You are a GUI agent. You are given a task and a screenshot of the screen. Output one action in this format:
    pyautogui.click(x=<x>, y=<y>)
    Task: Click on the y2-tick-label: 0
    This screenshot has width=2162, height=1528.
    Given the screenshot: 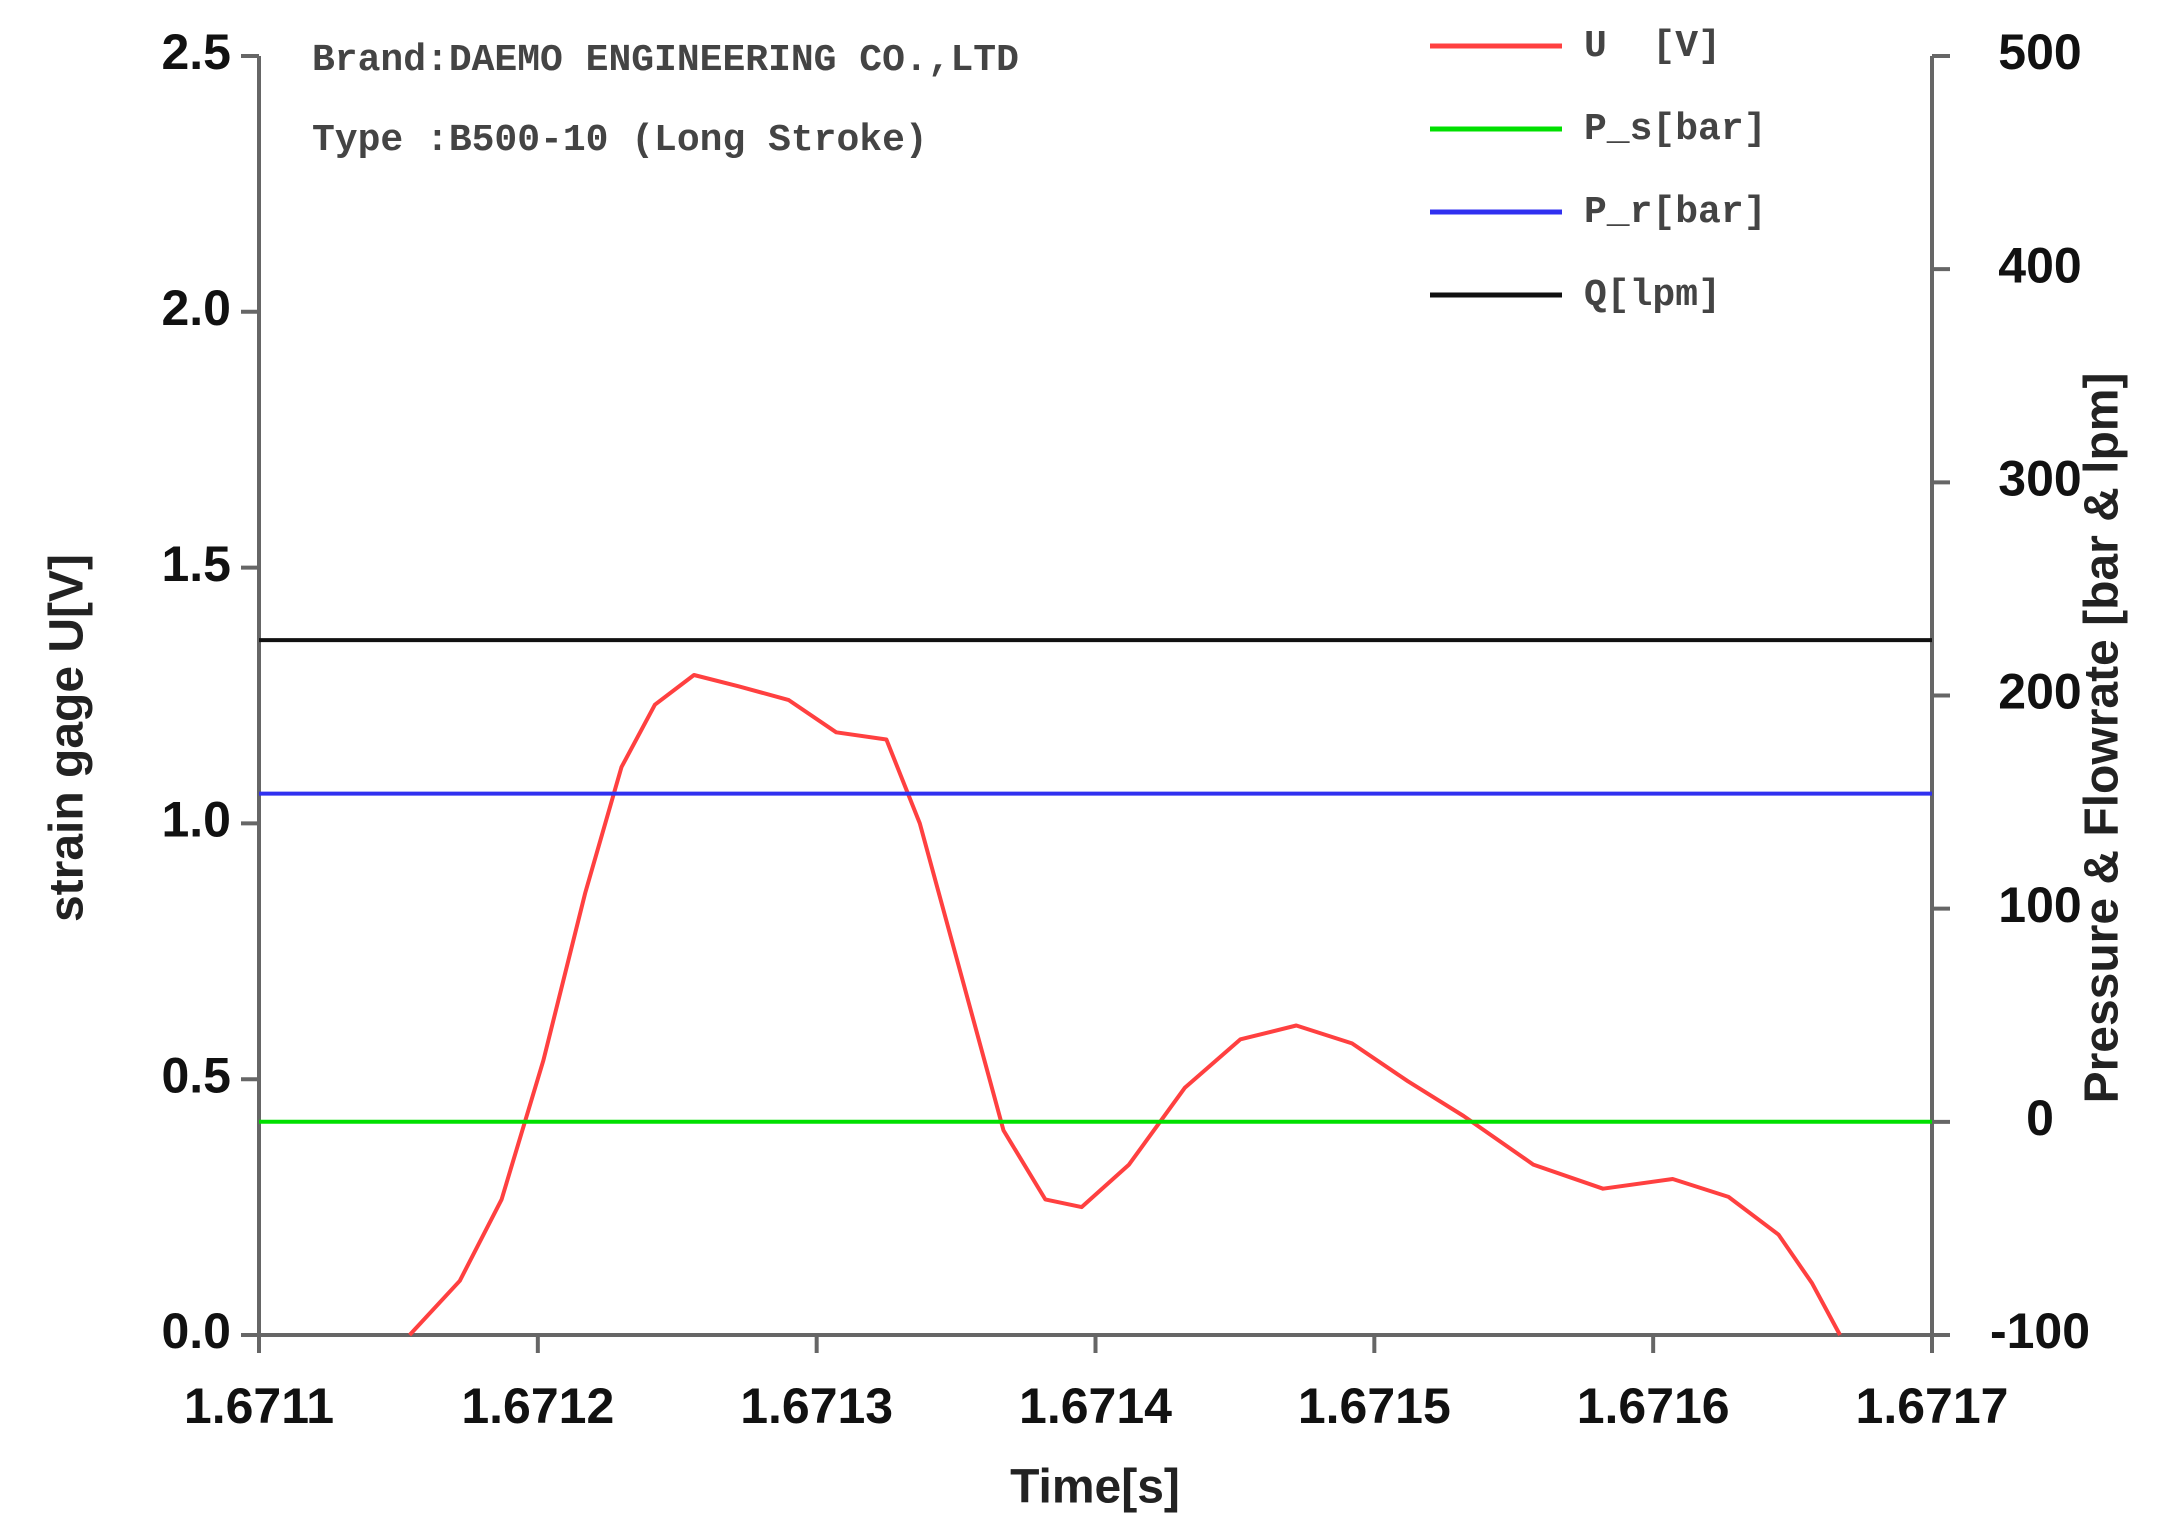 What is the action you would take?
    pyautogui.click(x=2040, y=1118)
    